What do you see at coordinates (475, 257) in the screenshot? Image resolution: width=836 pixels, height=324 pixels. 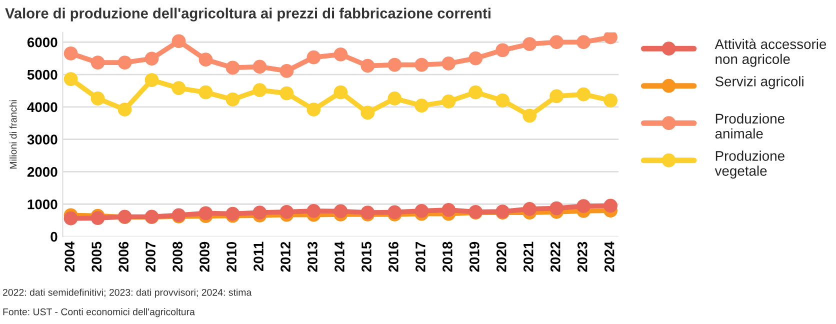 I see `x-tick-label: 2019` at bounding box center [475, 257].